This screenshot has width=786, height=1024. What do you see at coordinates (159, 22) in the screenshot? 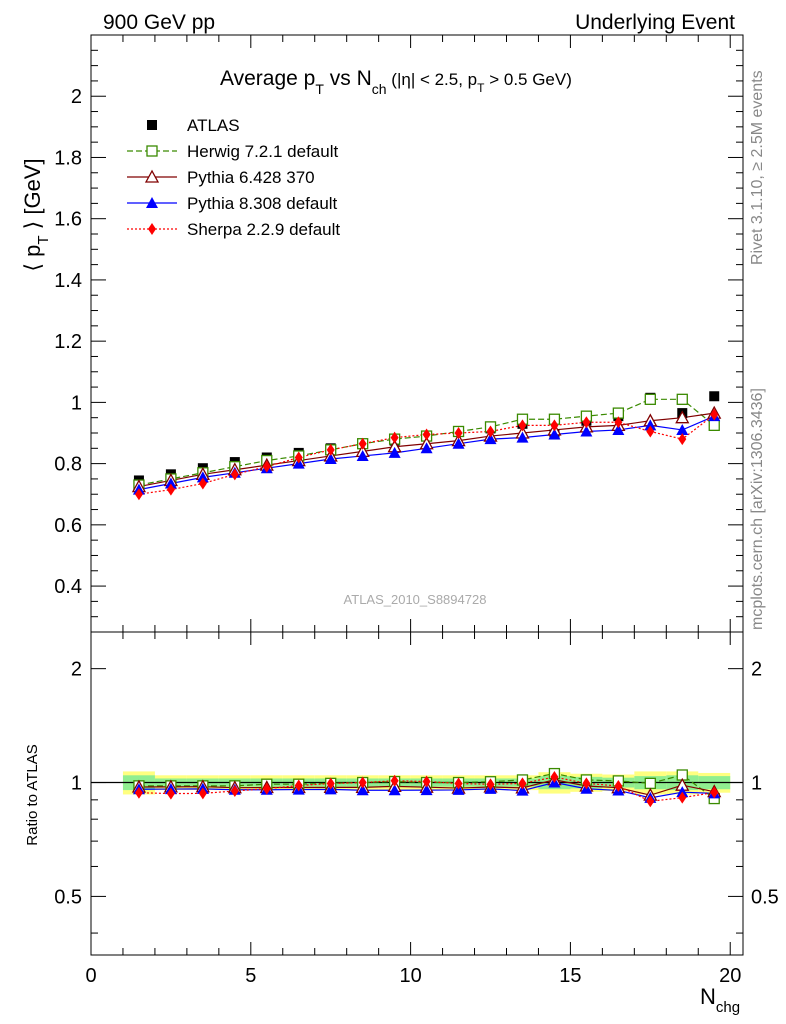
I see `header-left: 900 GeV pp` at bounding box center [159, 22].